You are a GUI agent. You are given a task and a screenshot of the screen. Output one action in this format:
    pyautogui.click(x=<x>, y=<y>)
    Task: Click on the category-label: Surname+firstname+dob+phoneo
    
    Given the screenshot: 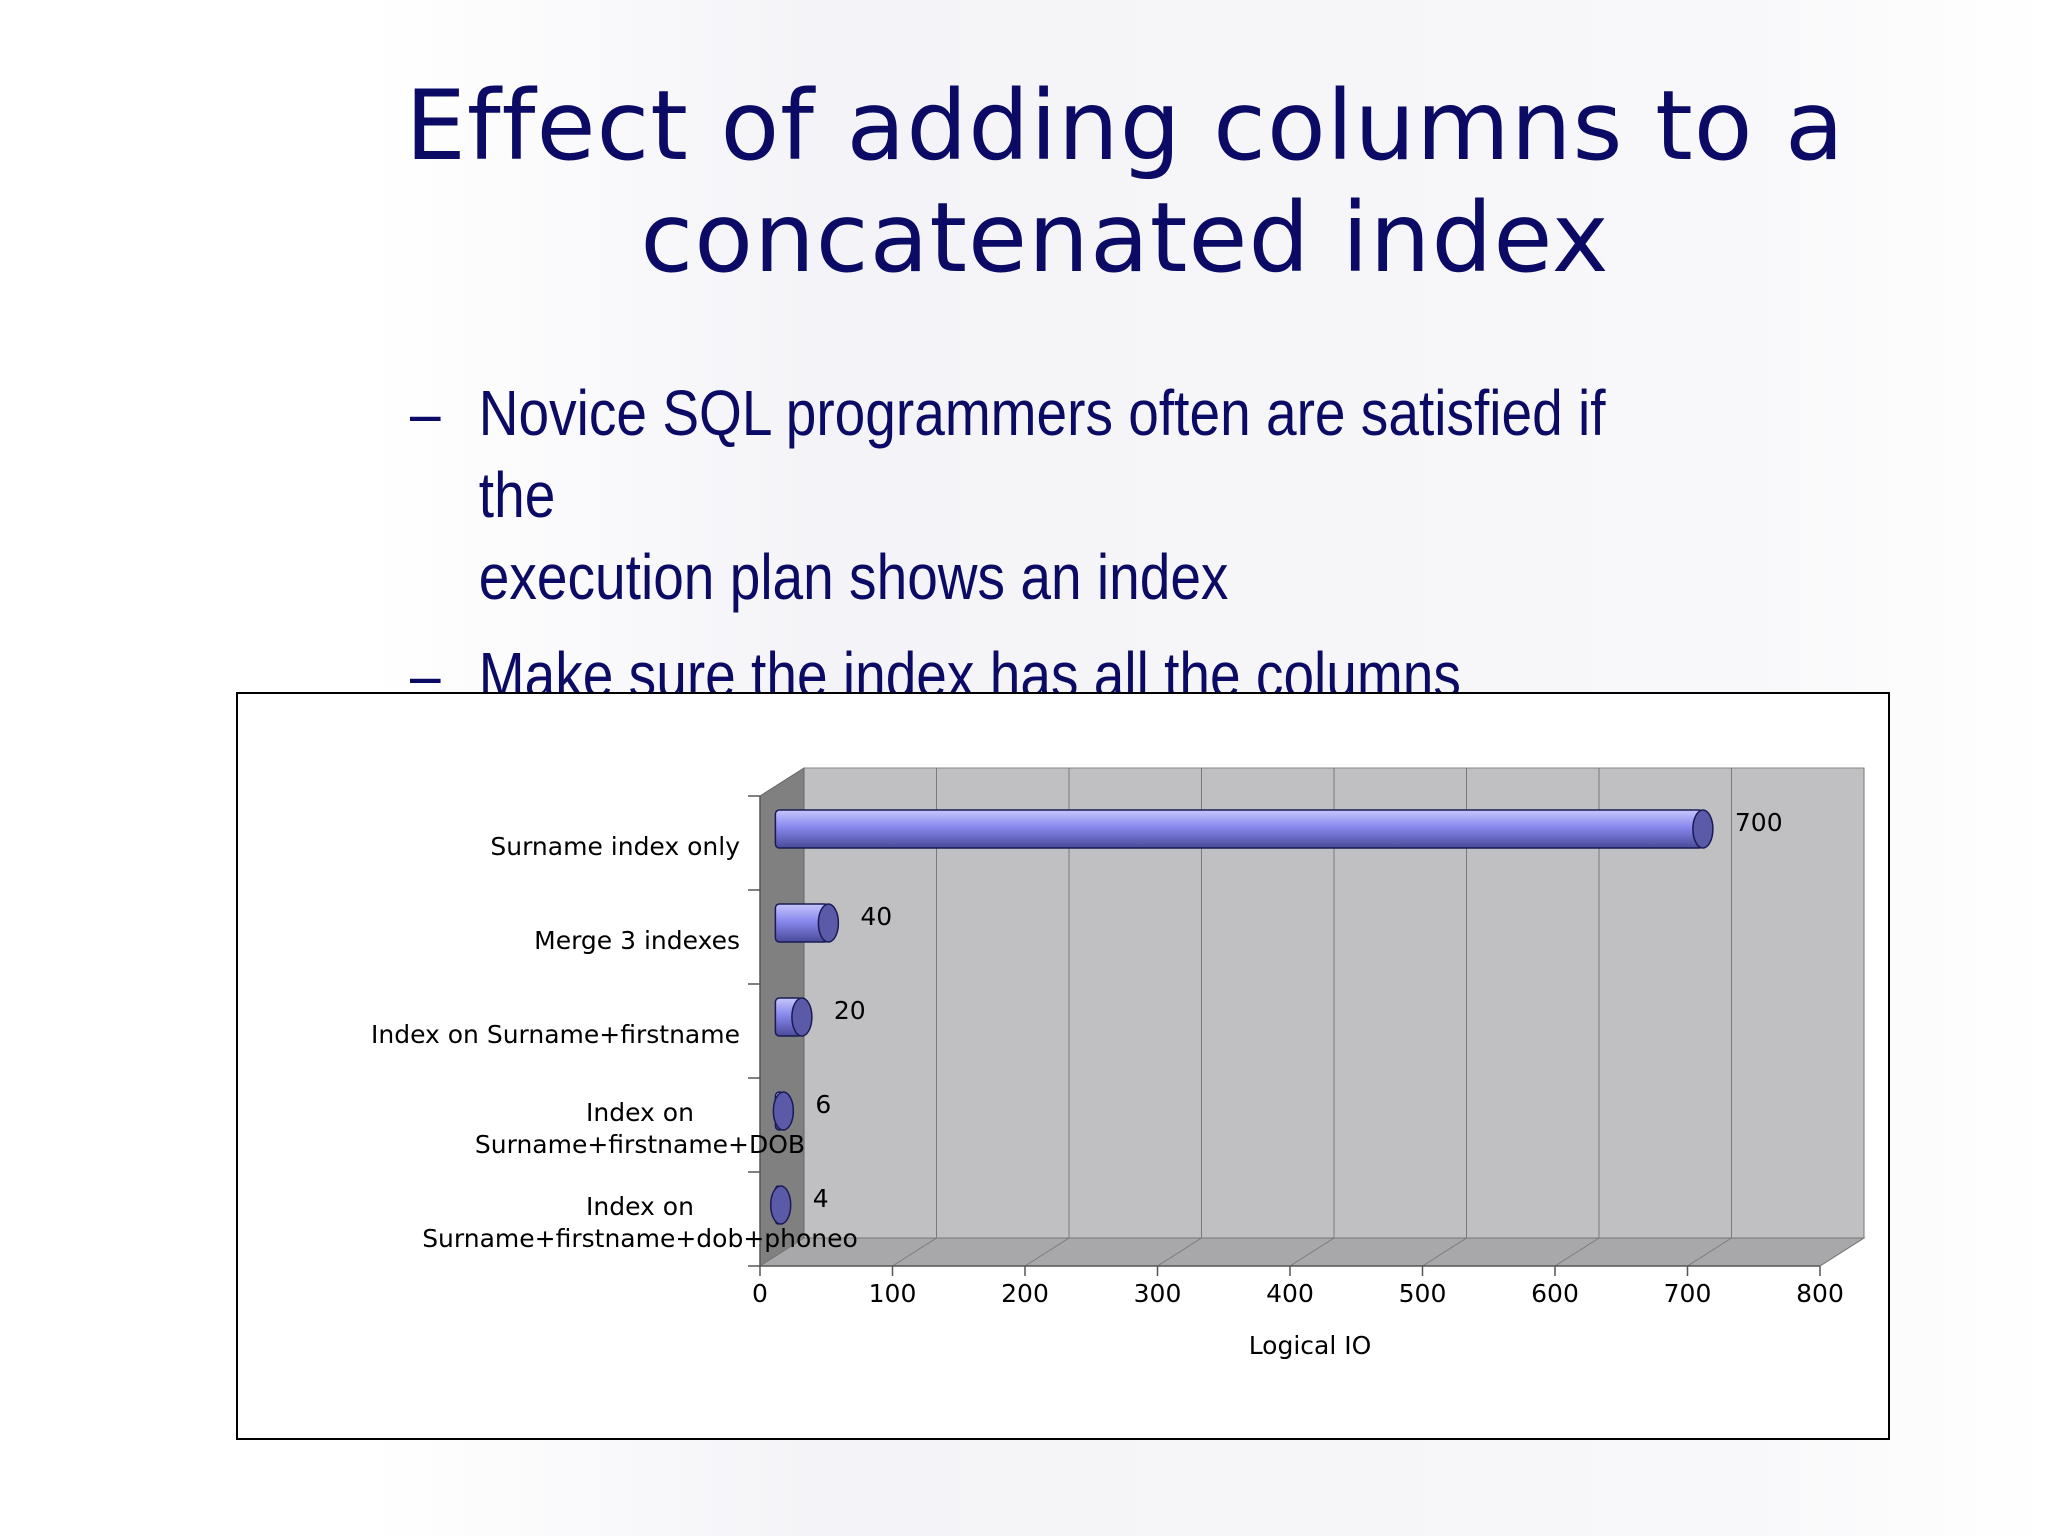 What is the action you would take?
    pyautogui.click(x=640, y=1238)
    